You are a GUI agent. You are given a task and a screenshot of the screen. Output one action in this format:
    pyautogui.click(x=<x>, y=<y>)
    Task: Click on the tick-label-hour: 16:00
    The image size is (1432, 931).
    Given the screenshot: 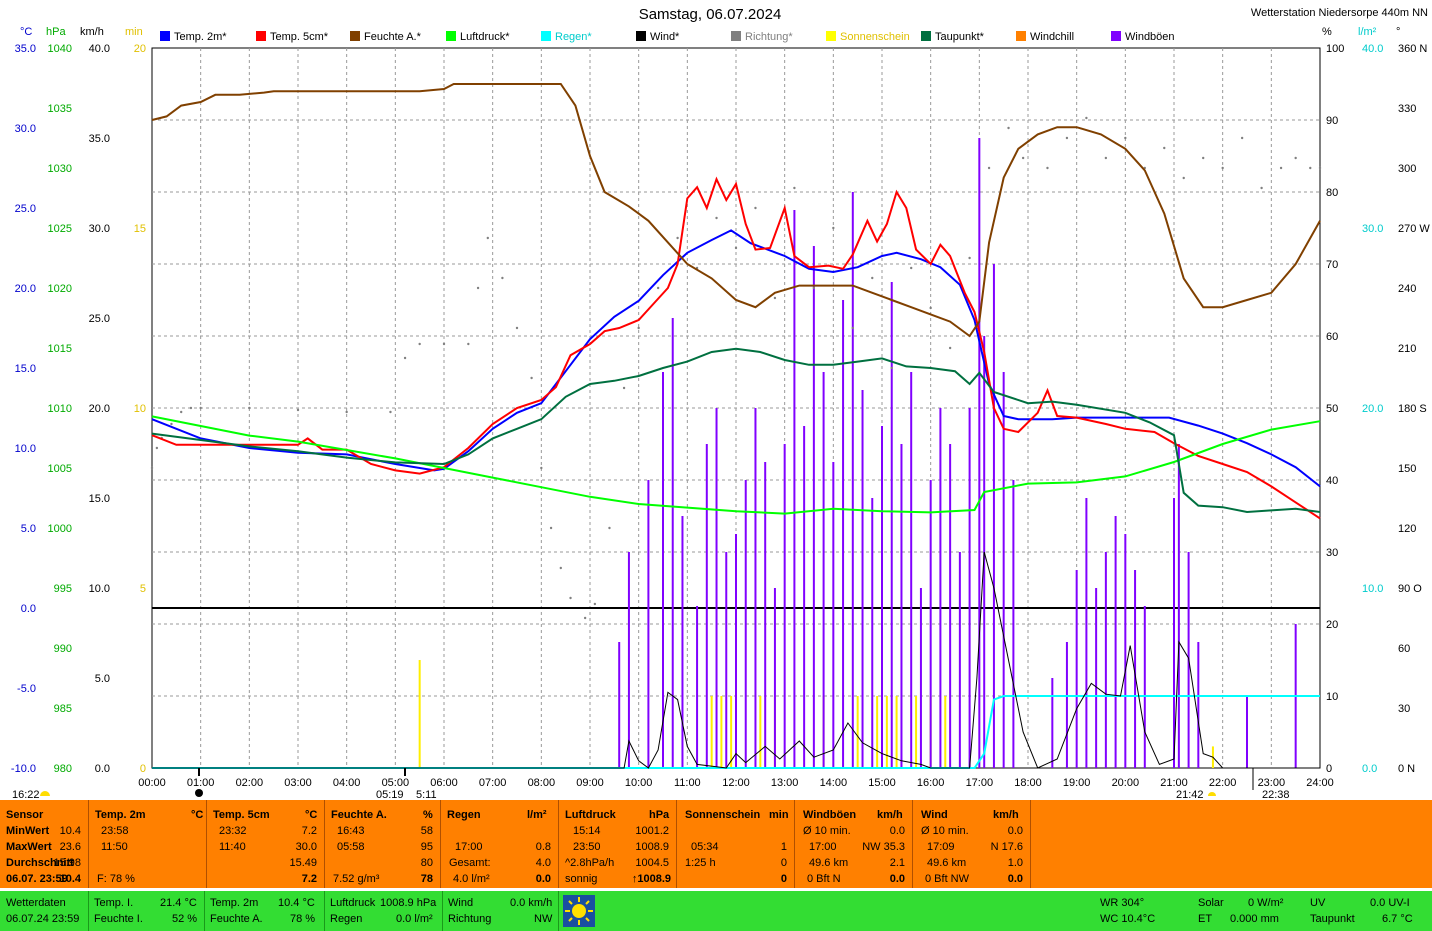 What is the action you would take?
    pyautogui.click(x=931, y=783)
    